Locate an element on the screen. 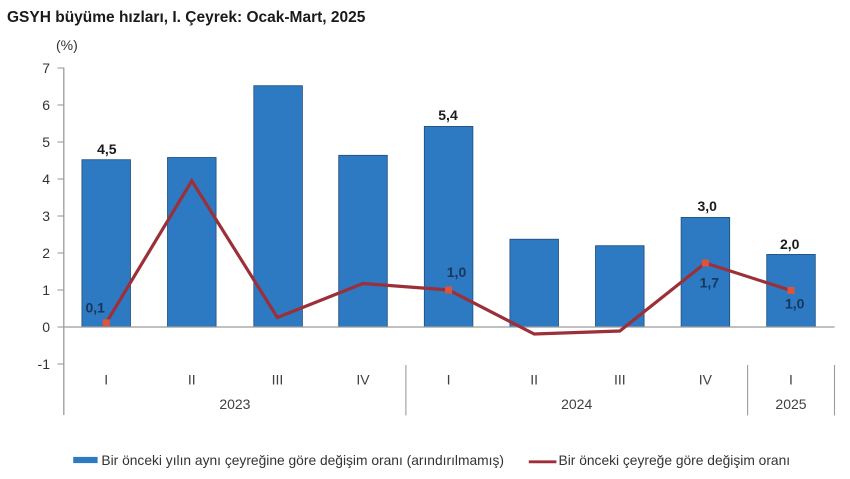 The height and width of the screenshot is (479, 850). svg-text: -1 is located at coordinates (44, 364).